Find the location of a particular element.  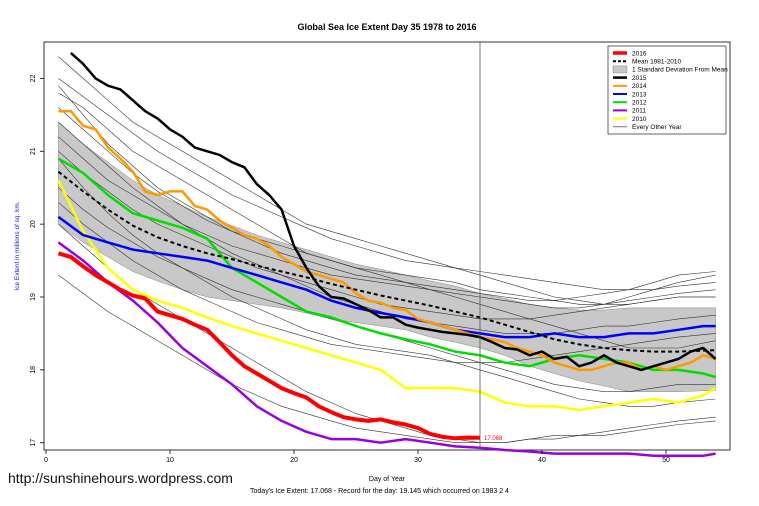

legend-label: 2011 is located at coordinates (639, 111).